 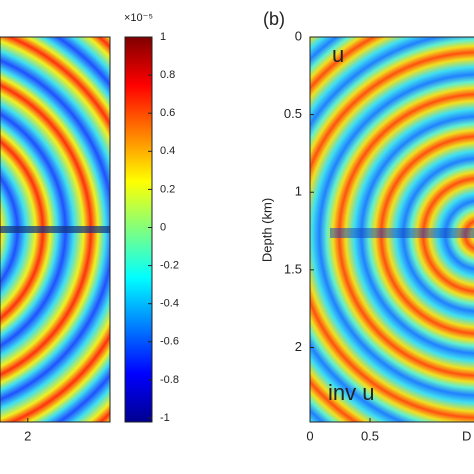 I want to click on colorbar, so click(x=138, y=229).